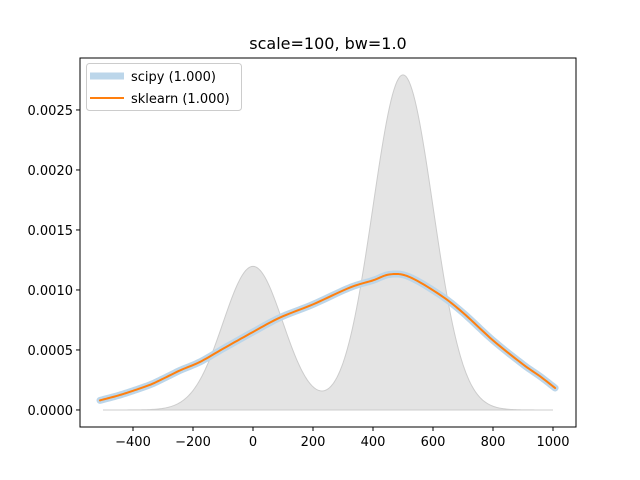 The image size is (640, 480). Describe the element at coordinates (173, 77) in the screenshot. I see `legend-scipy-label: scipy (1.000)` at that location.